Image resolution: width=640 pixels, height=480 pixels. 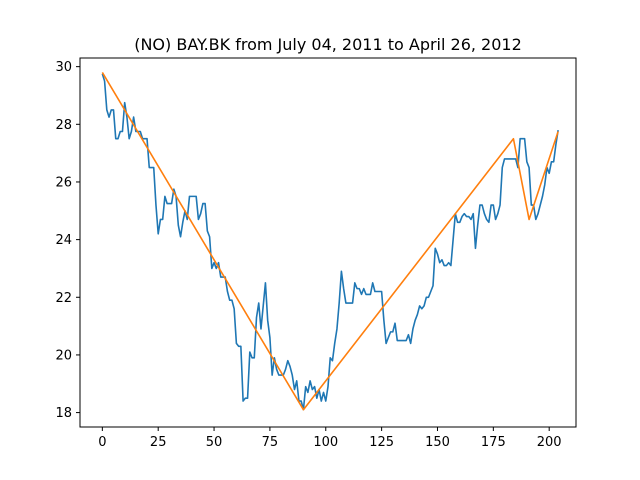 I want to click on y-tick-label: 30, so click(x=63, y=67).